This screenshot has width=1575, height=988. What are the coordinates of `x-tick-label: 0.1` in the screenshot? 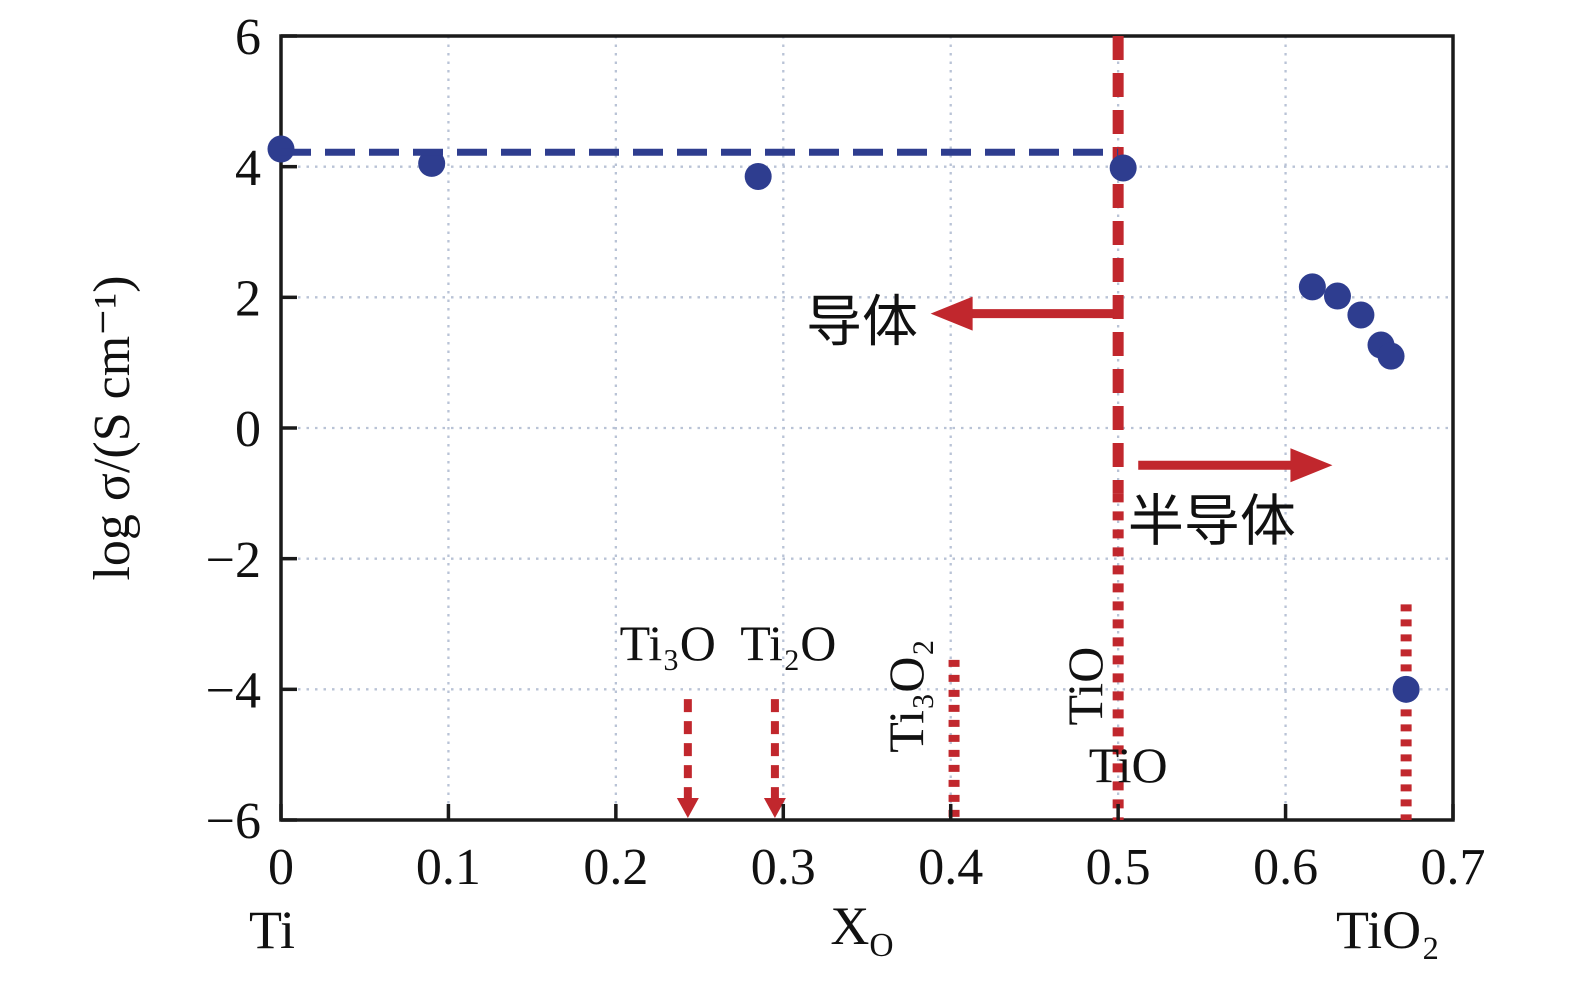 It's located at (448, 867).